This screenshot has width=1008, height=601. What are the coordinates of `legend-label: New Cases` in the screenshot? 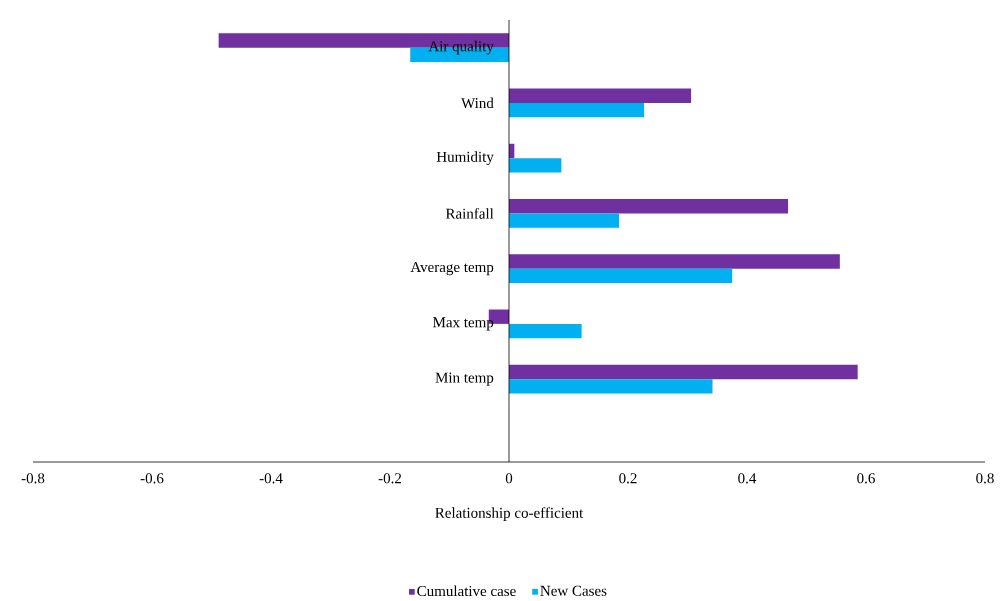 It's located at (573, 590).